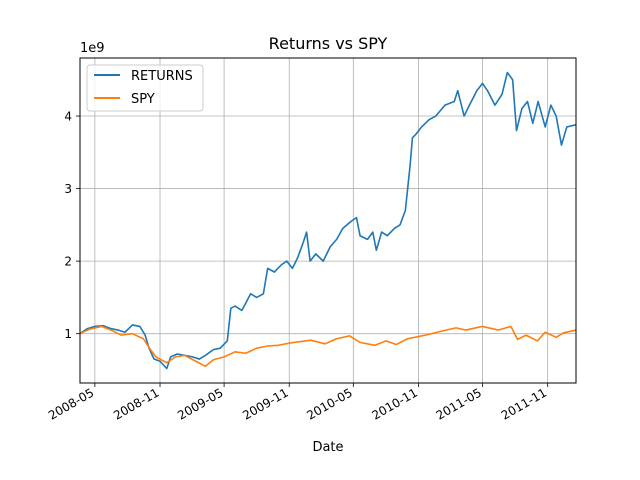 This screenshot has width=640, height=480. I want to click on y-tick-label: 4, so click(68, 117).